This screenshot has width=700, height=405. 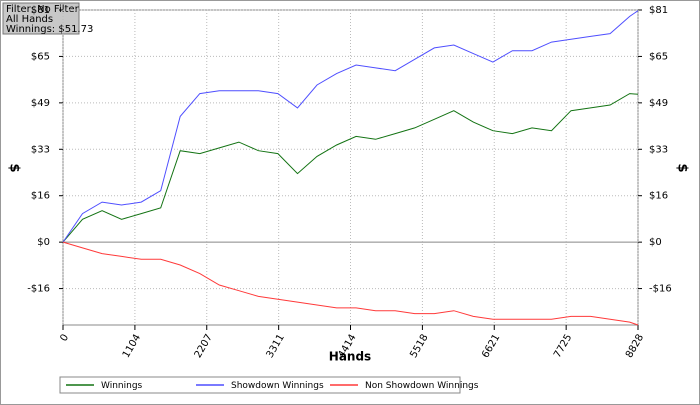 What do you see at coordinates (29, 19) in the screenshot?
I see `filter-line: All Hands` at bounding box center [29, 19].